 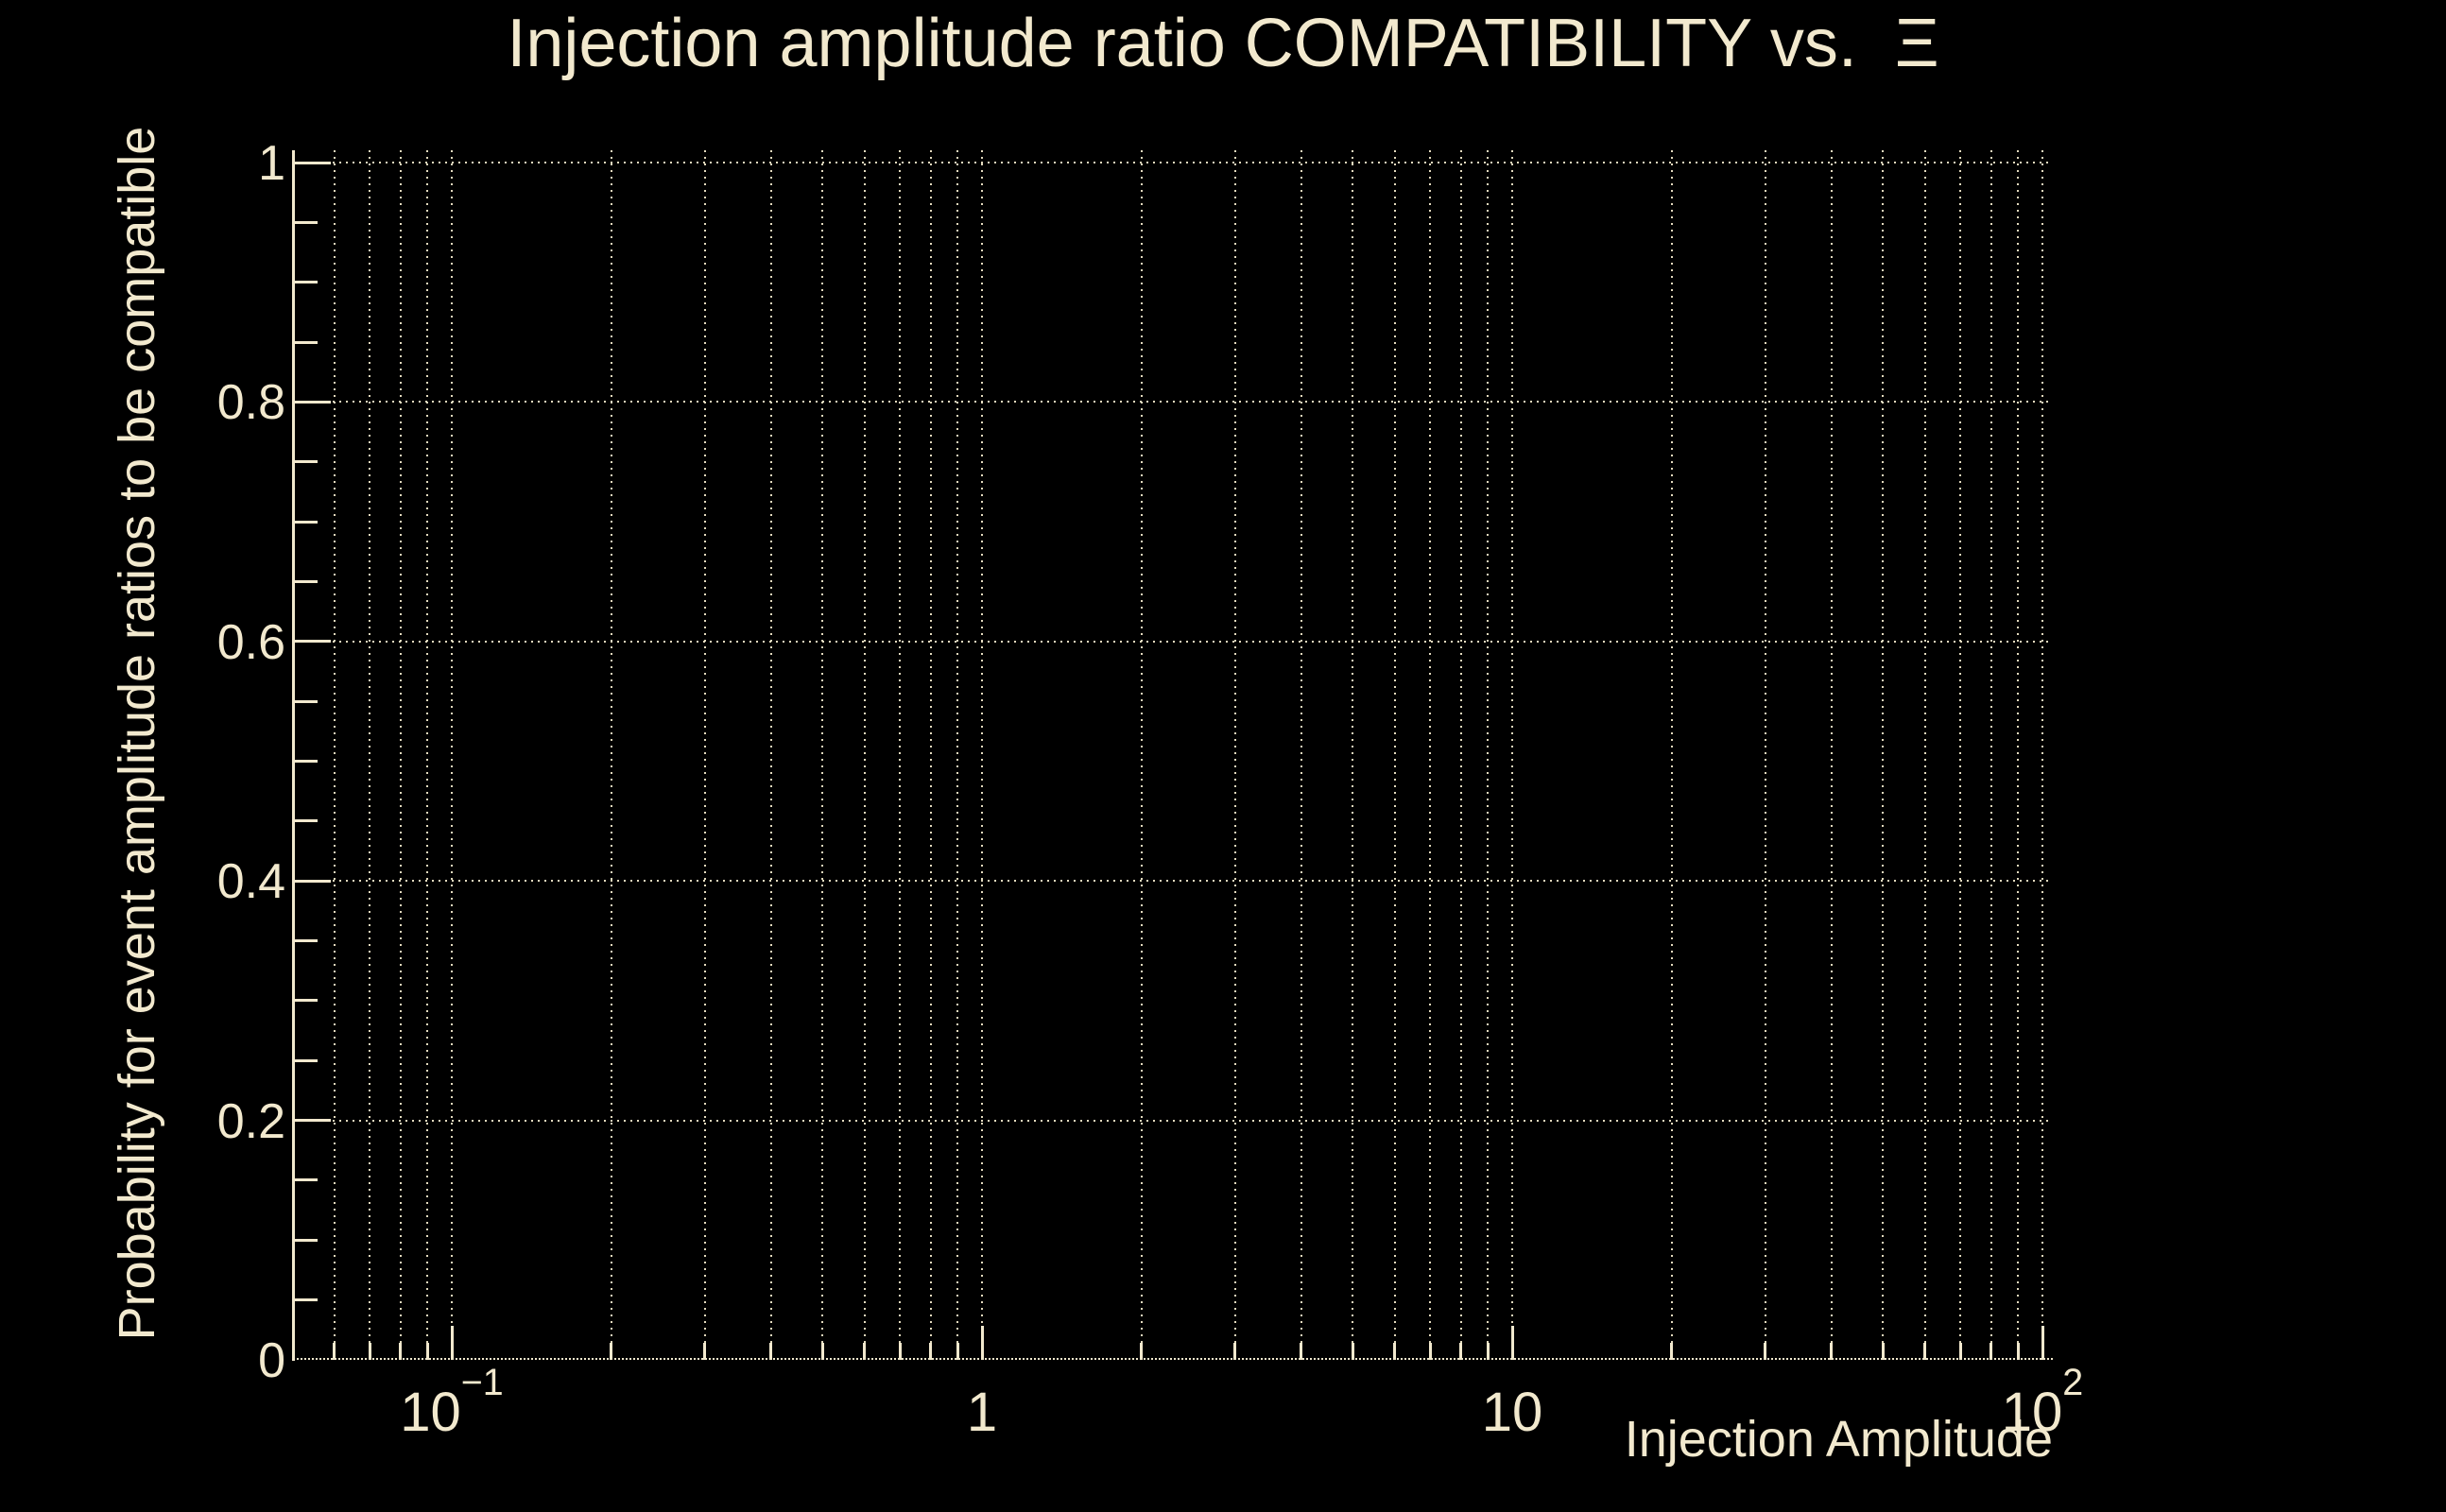 What do you see at coordinates (251, 642) in the screenshot?
I see `y-tick-label: 0.6` at bounding box center [251, 642].